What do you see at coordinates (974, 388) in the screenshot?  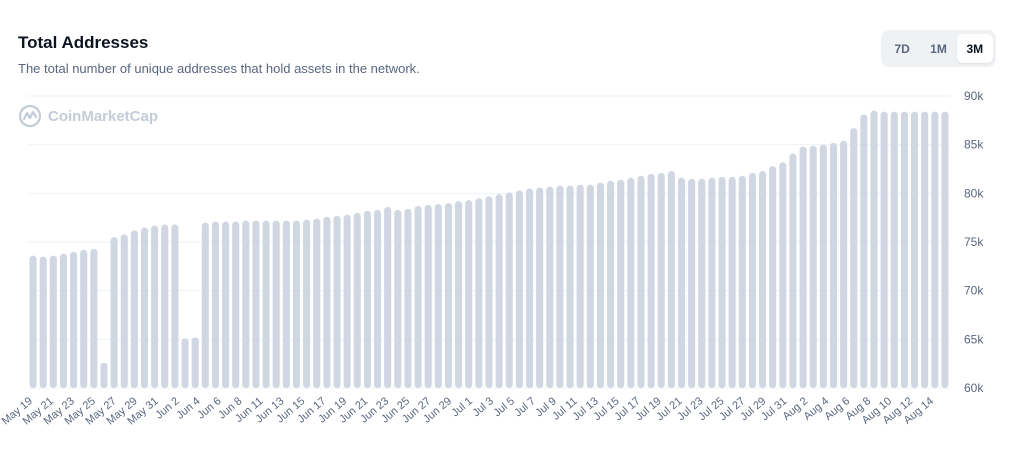 I see `y-tick-label: 60k` at bounding box center [974, 388].